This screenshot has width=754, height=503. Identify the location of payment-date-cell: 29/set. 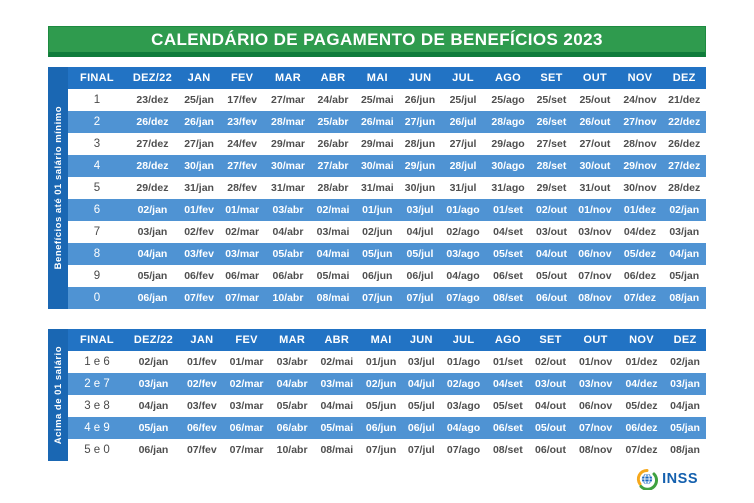
(551, 188).